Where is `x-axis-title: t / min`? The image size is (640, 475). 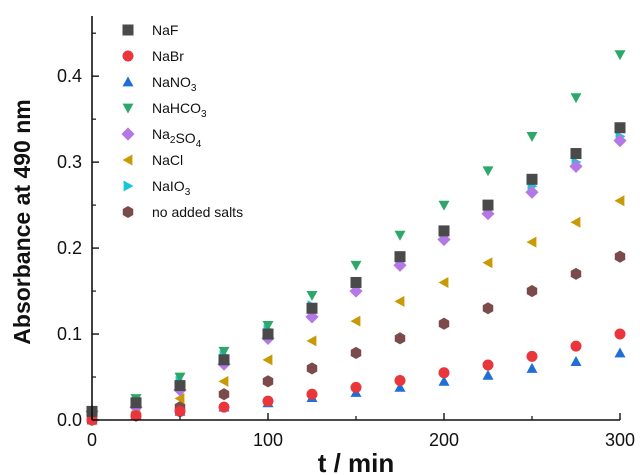 x-axis-title: t / min is located at coordinates (356, 461).